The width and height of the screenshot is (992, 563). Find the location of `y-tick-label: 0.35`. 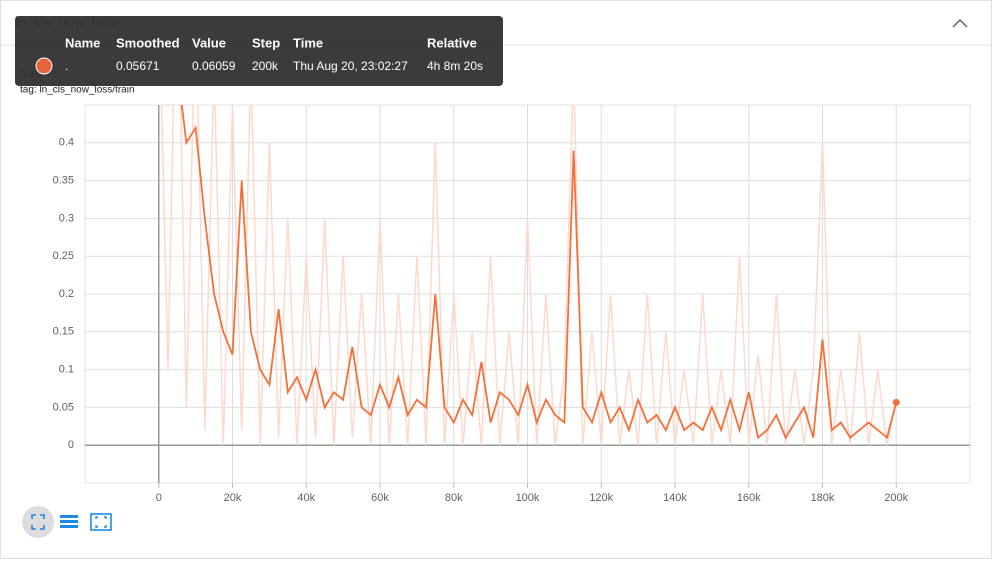

y-tick-label: 0.35 is located at coordinates (63, 181).